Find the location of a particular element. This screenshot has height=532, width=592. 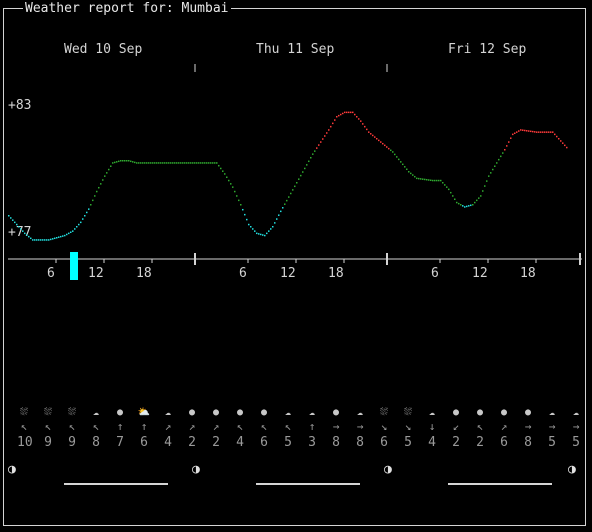

moon-icon: ◑ is located at coordinates (12, 469).